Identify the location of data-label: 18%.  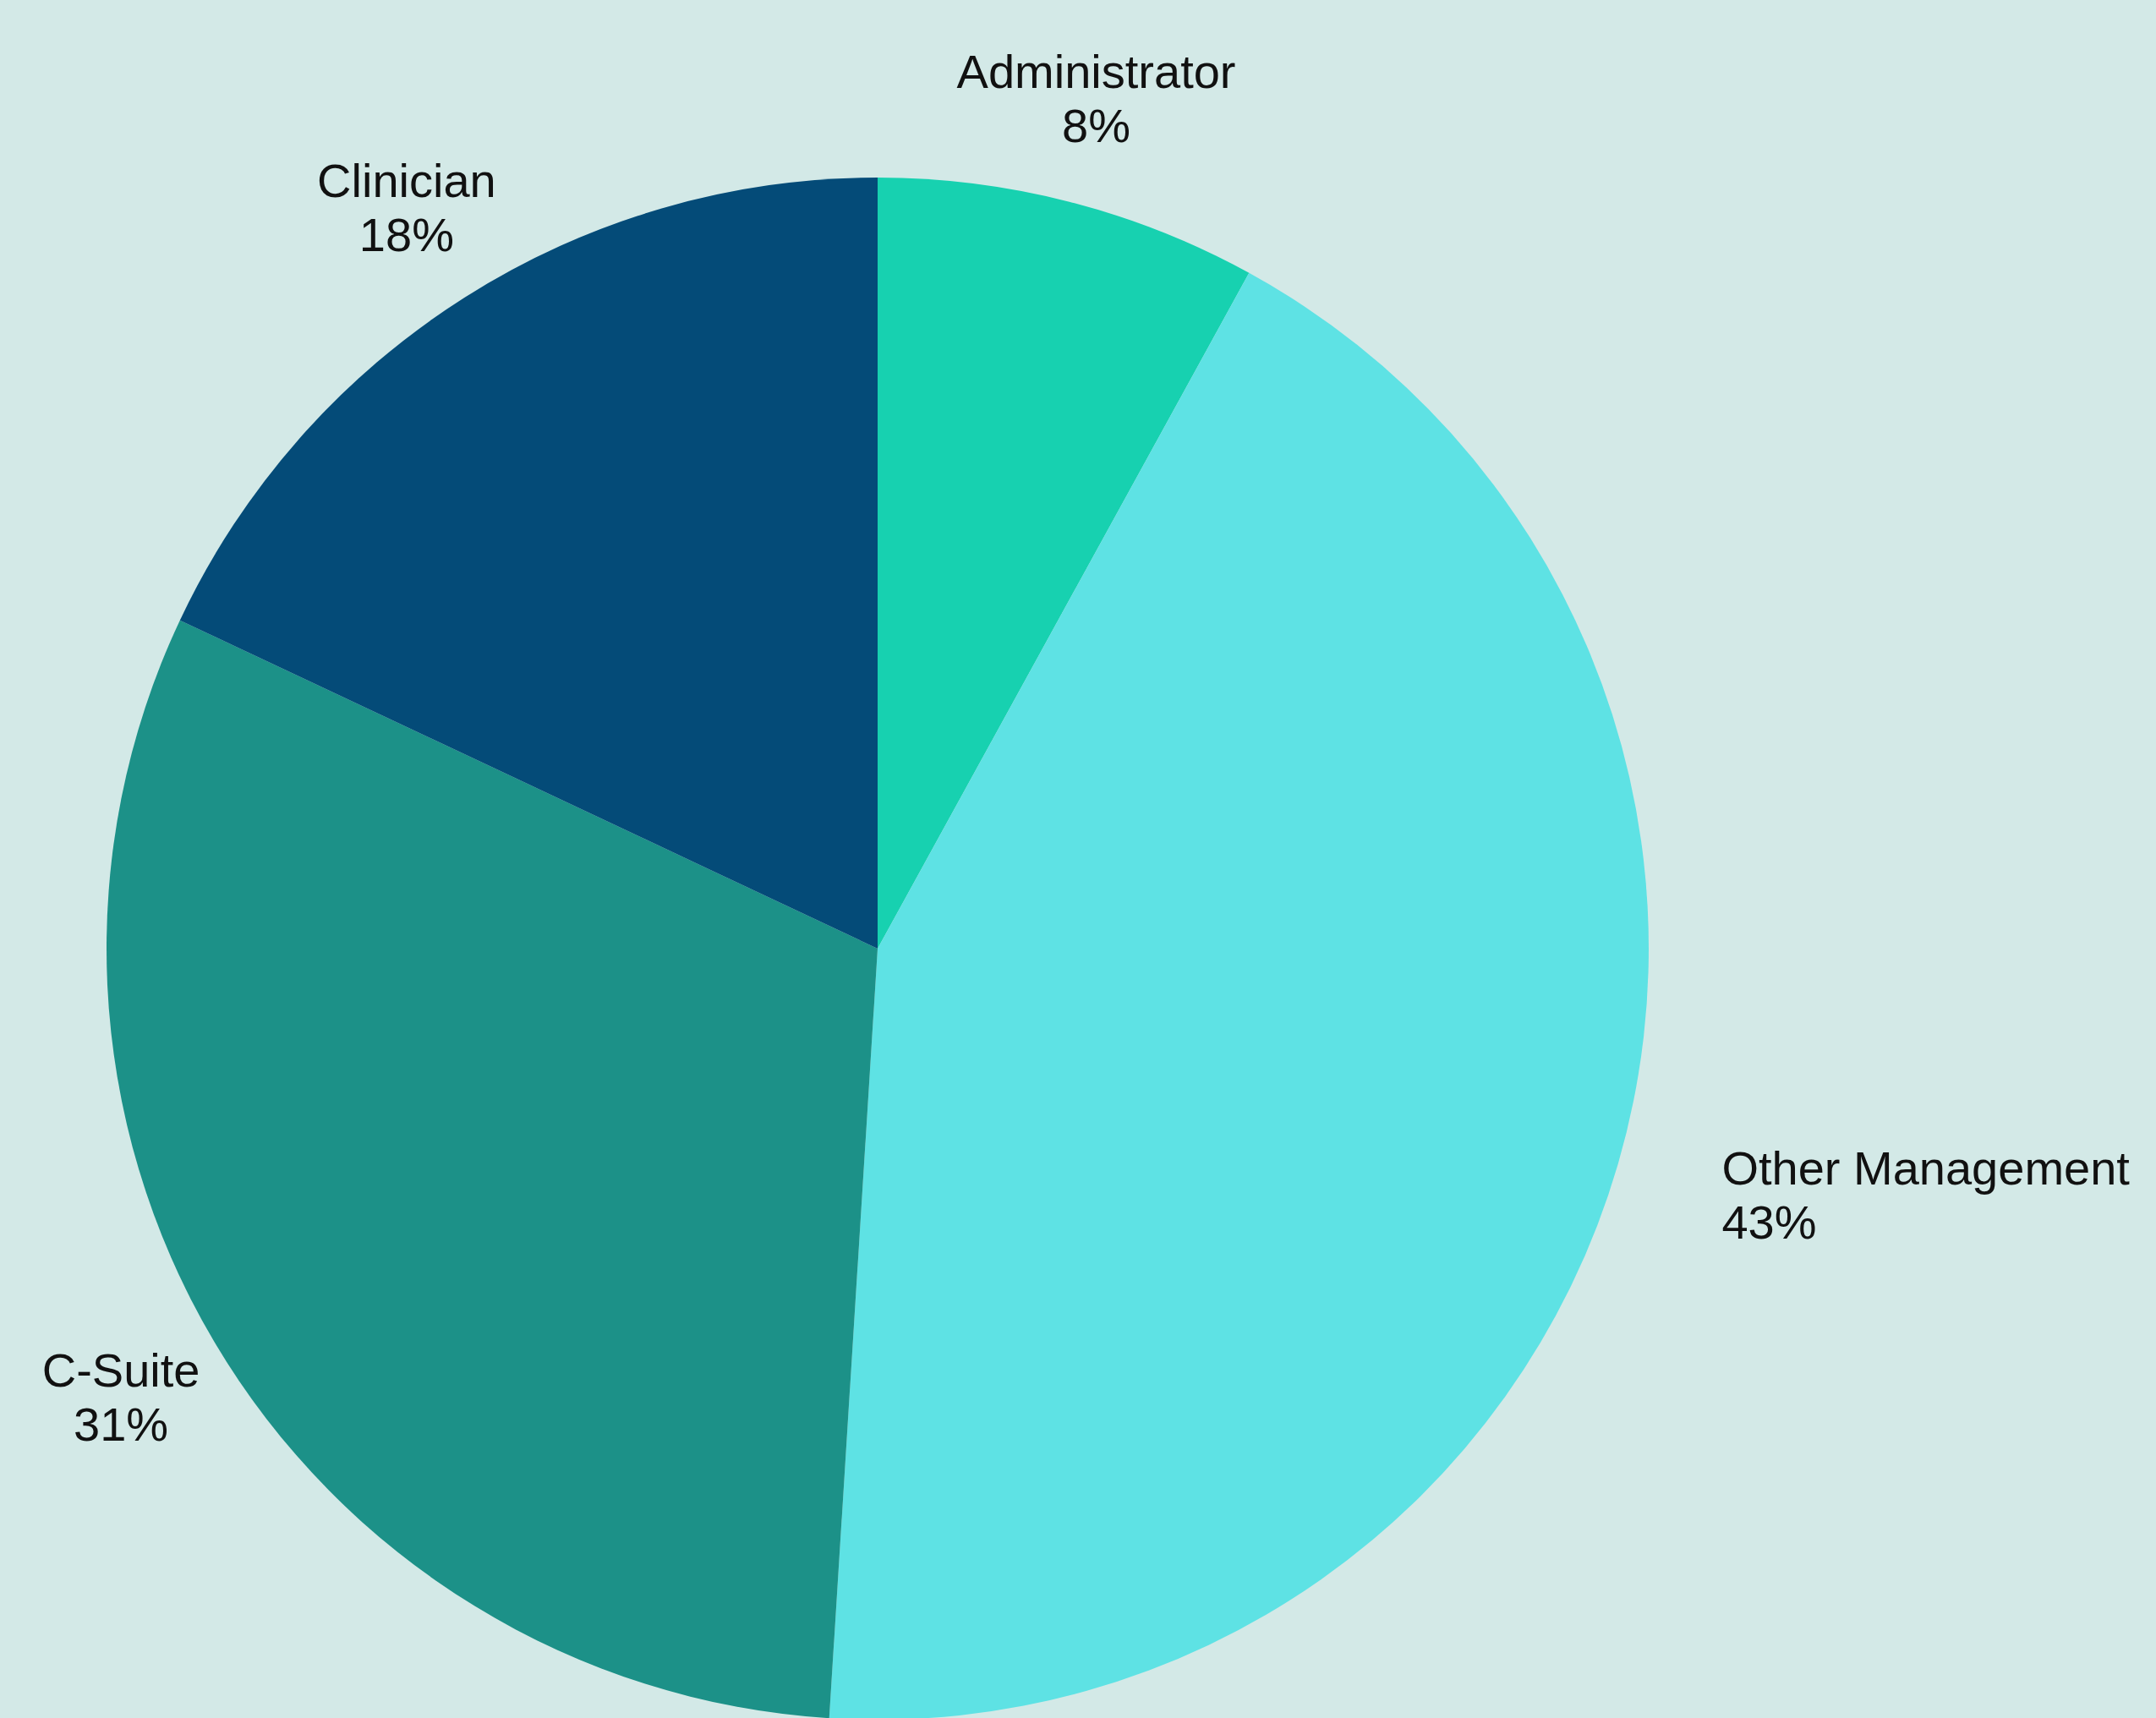
(406, 235).